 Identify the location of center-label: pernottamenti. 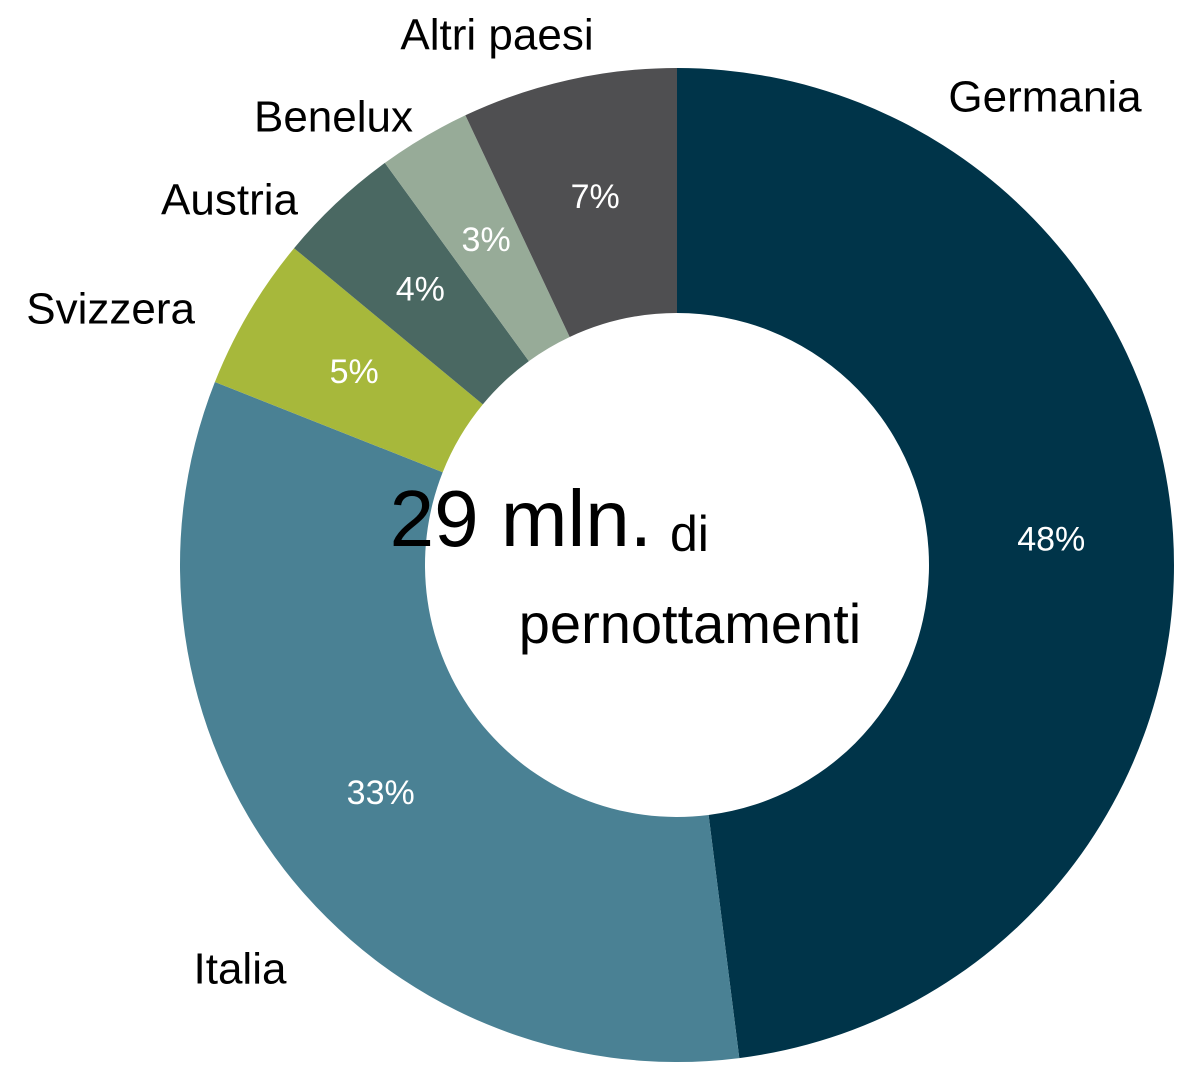
(690, 623).